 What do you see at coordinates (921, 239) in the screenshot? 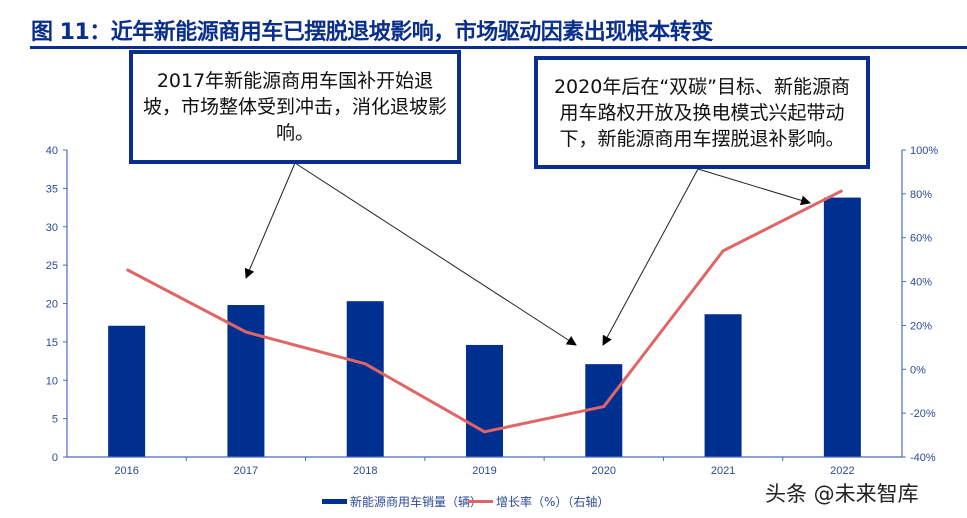
I see `right-tick-label: 60%` at bounding box center [921, 239].